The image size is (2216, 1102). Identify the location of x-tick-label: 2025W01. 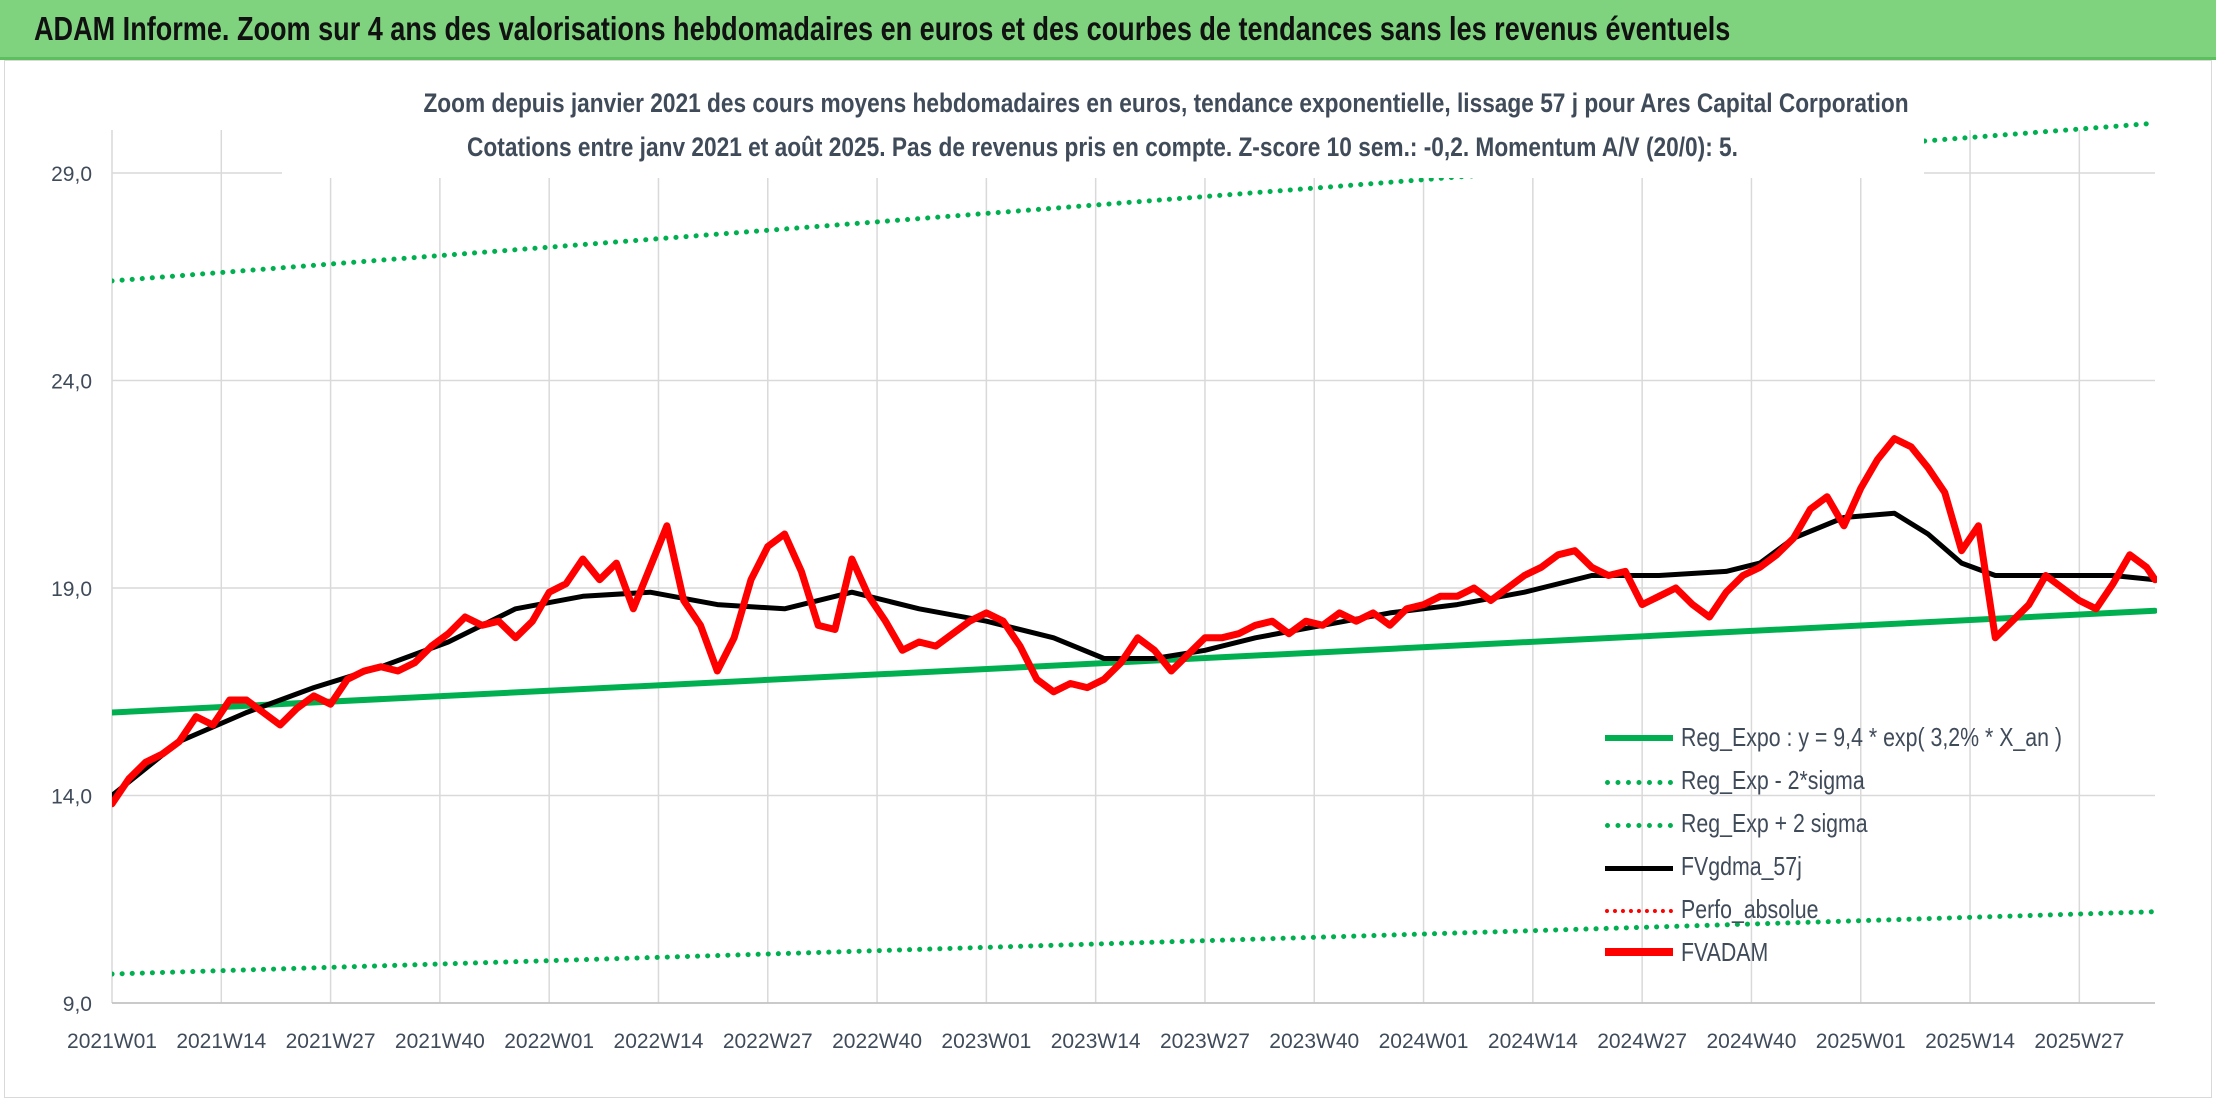
(1861, 1041).